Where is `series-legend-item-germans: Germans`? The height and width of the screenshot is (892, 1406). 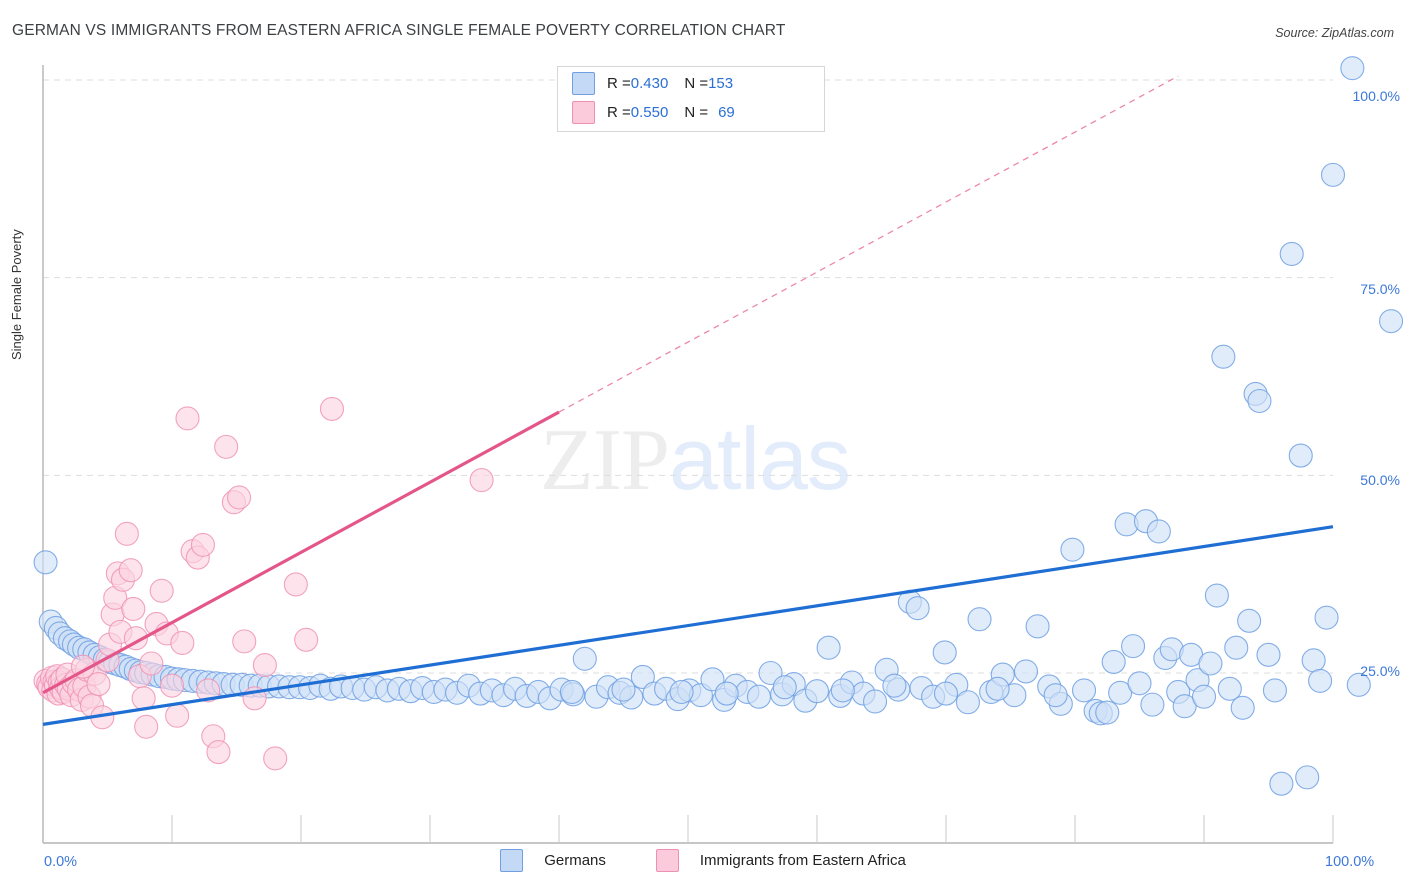
series-legend-item-germans: Germans is located at coordinates (553, 860).